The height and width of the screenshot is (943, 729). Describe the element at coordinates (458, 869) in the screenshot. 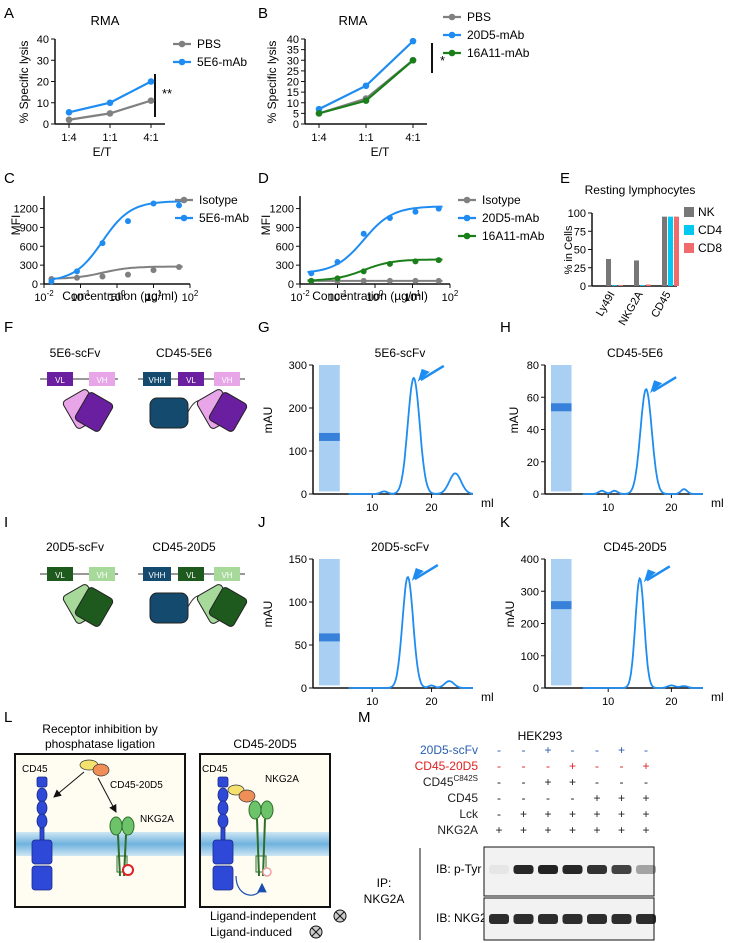

I see `blot1-label: IB: p-Tyr` at that location.